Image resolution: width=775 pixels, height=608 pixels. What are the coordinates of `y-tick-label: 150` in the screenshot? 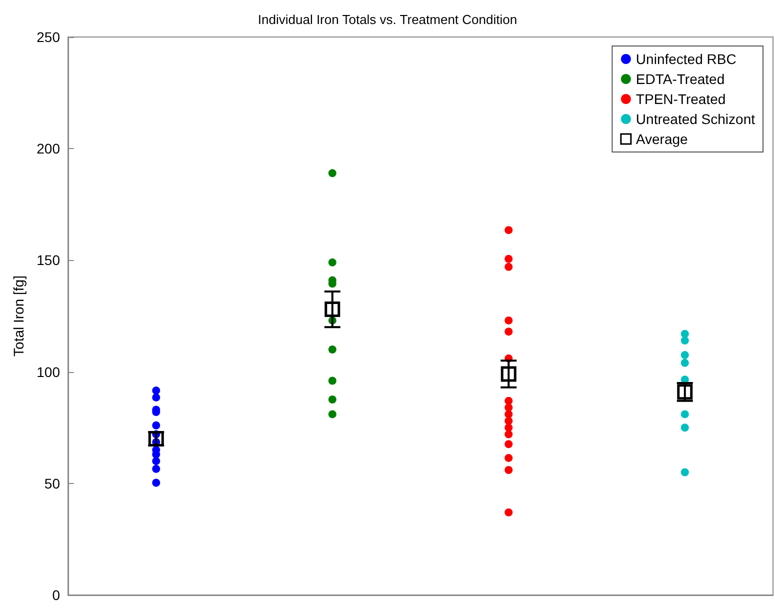 It's located at (48, 260).